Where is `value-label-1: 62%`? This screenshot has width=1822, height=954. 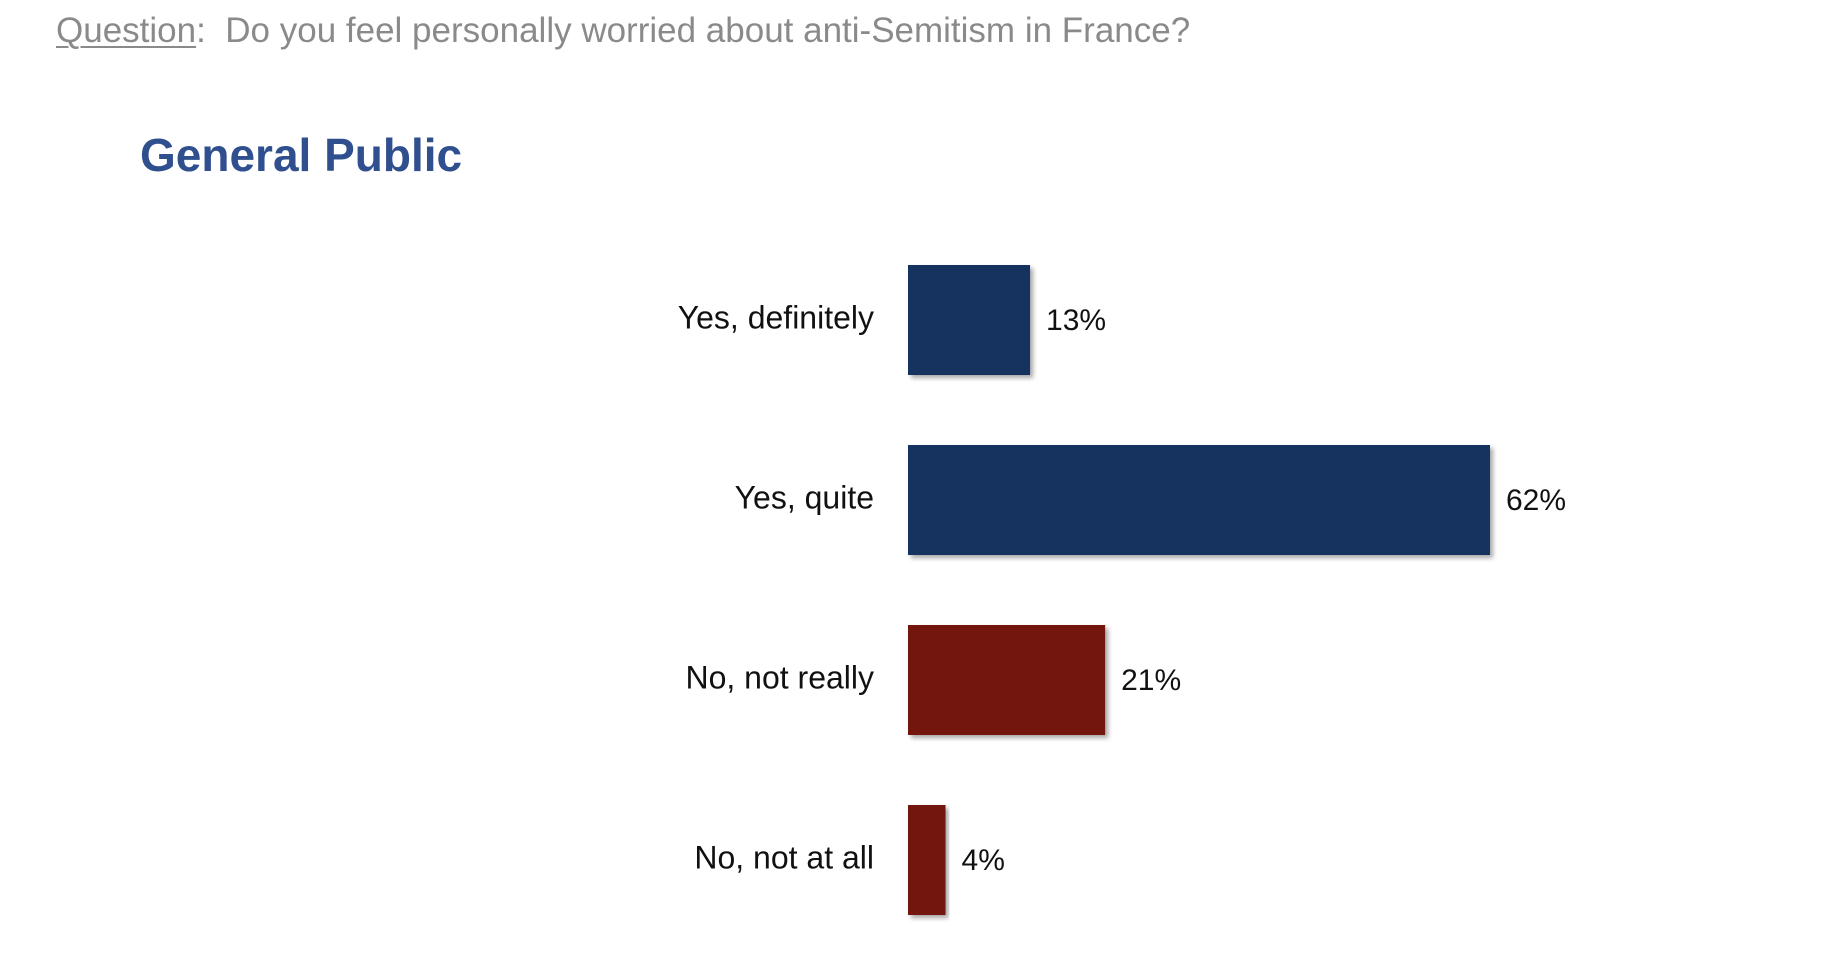
value-label-1: 62% is located at coordinates (1536, 500).